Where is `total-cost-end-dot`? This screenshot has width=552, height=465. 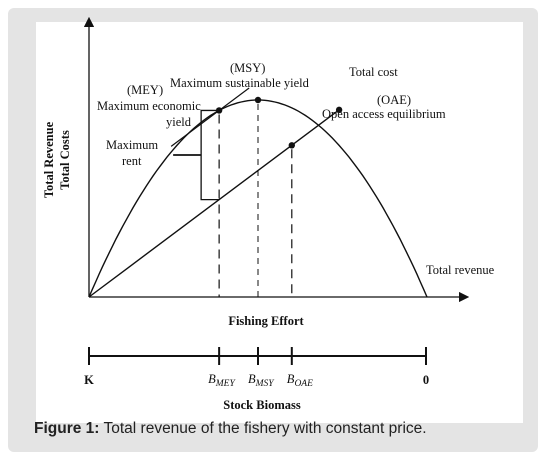 total-cost-end-dot is located at coordinates (339, 110).